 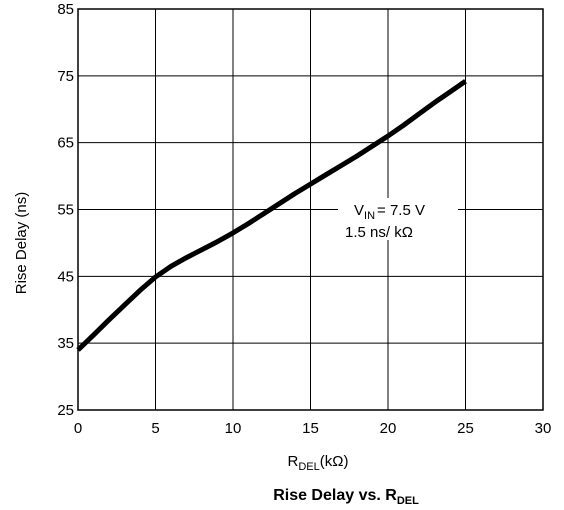 What do you see at coordinates (65, 210) in the screenshot?
I see `y-tick-label: 55` at bounding box center [65, 210].